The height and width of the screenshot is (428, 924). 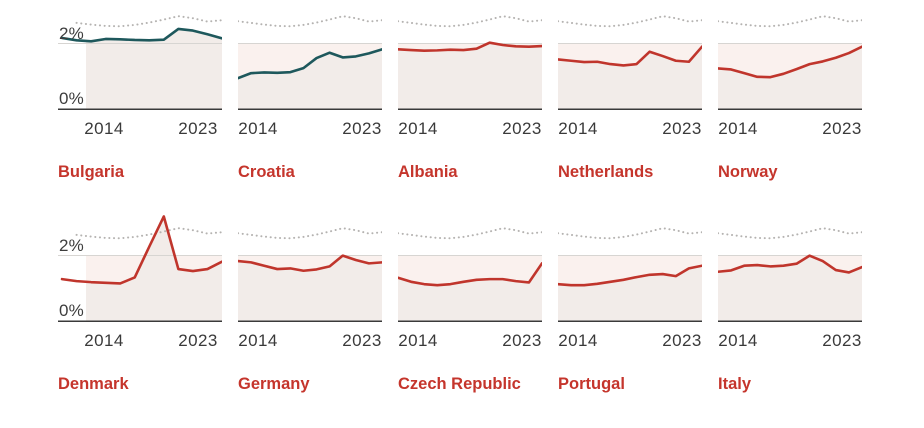 I want to click on chart-cell-czech-republic: 2014 2023 Czech Republic, so click(x=470, y=309).